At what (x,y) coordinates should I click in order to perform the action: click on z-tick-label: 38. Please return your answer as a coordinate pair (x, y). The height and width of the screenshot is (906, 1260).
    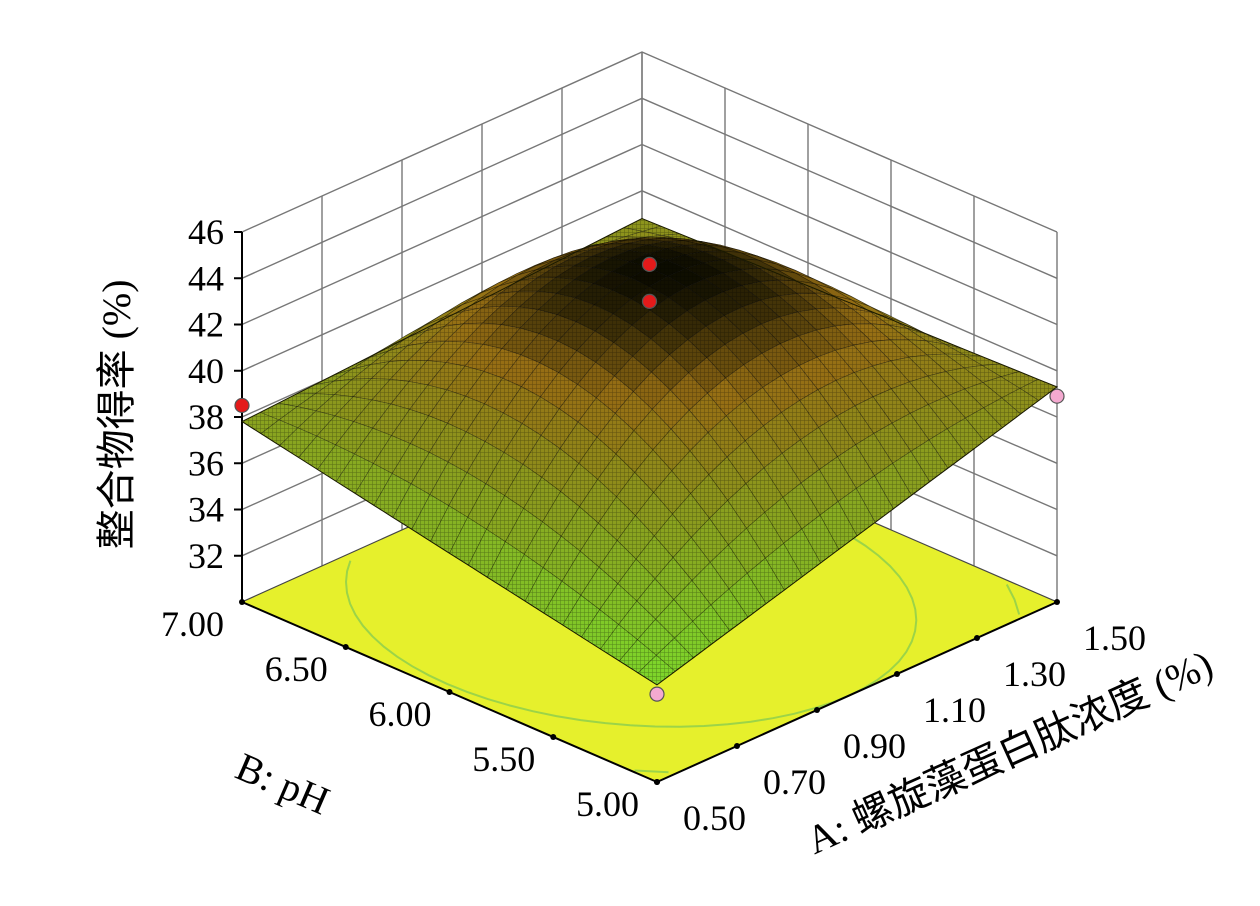
    Looking at the image, I should click on (206, 417).